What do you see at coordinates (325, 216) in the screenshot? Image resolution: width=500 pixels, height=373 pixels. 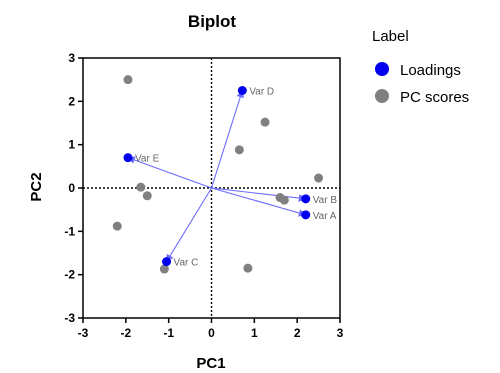 I see `loading-label: Var A` at bounding box center [325, 216].